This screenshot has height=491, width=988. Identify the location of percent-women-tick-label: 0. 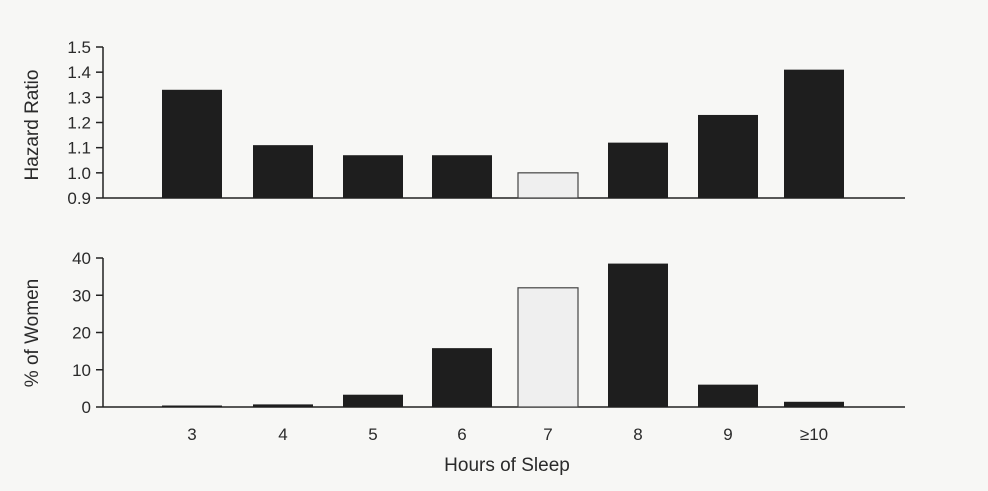
(86, 407).